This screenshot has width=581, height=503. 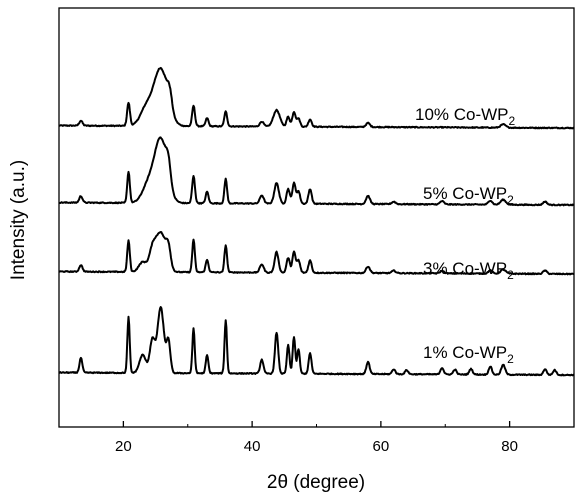 I want to click on x-ticks: 20 40 60 80, so click(x=316, y=438).